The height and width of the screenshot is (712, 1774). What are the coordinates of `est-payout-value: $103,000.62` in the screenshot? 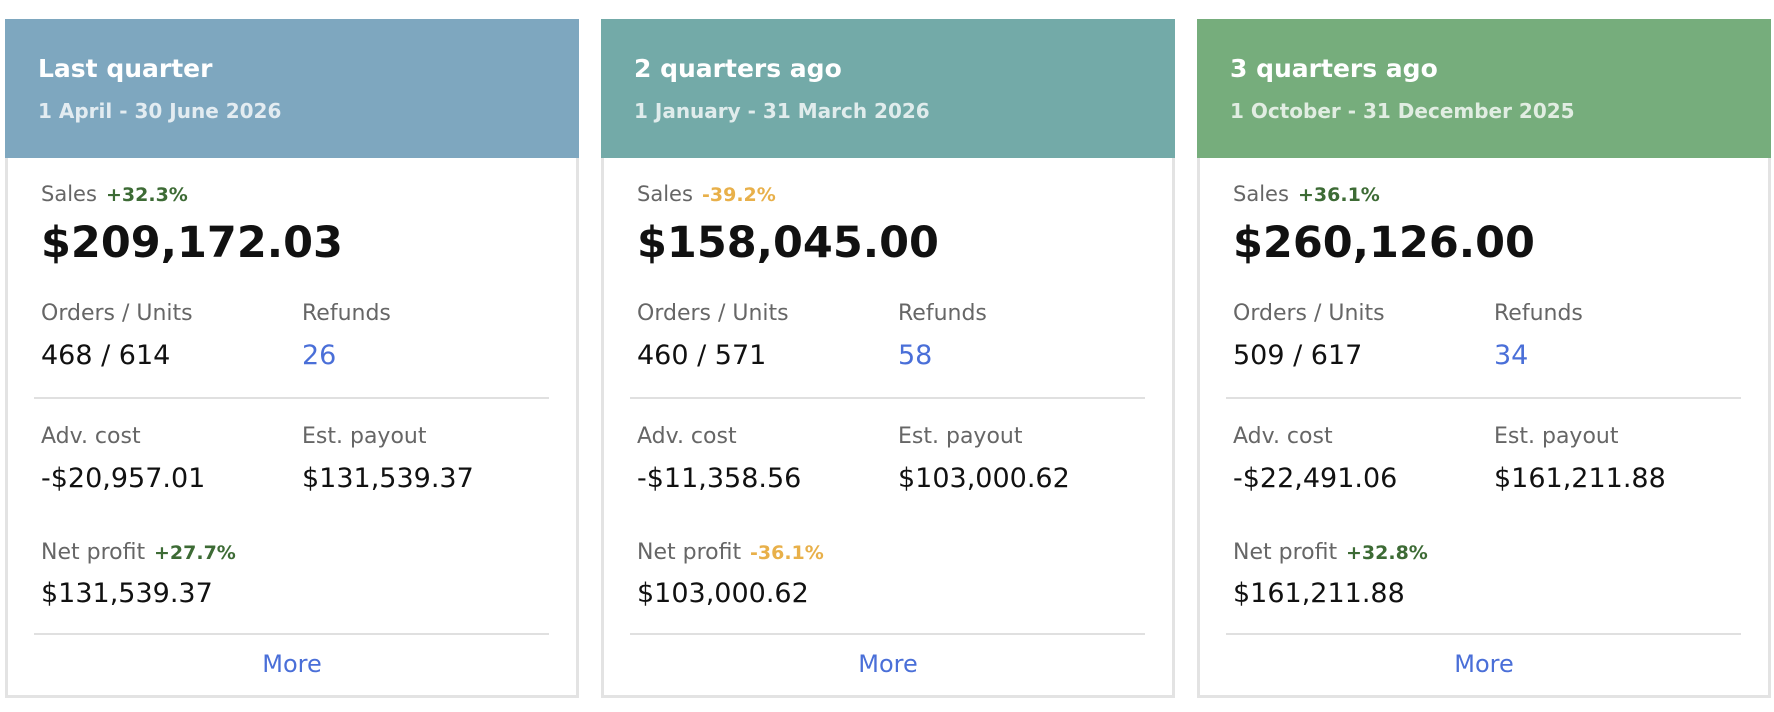 It's located at (984, 479).